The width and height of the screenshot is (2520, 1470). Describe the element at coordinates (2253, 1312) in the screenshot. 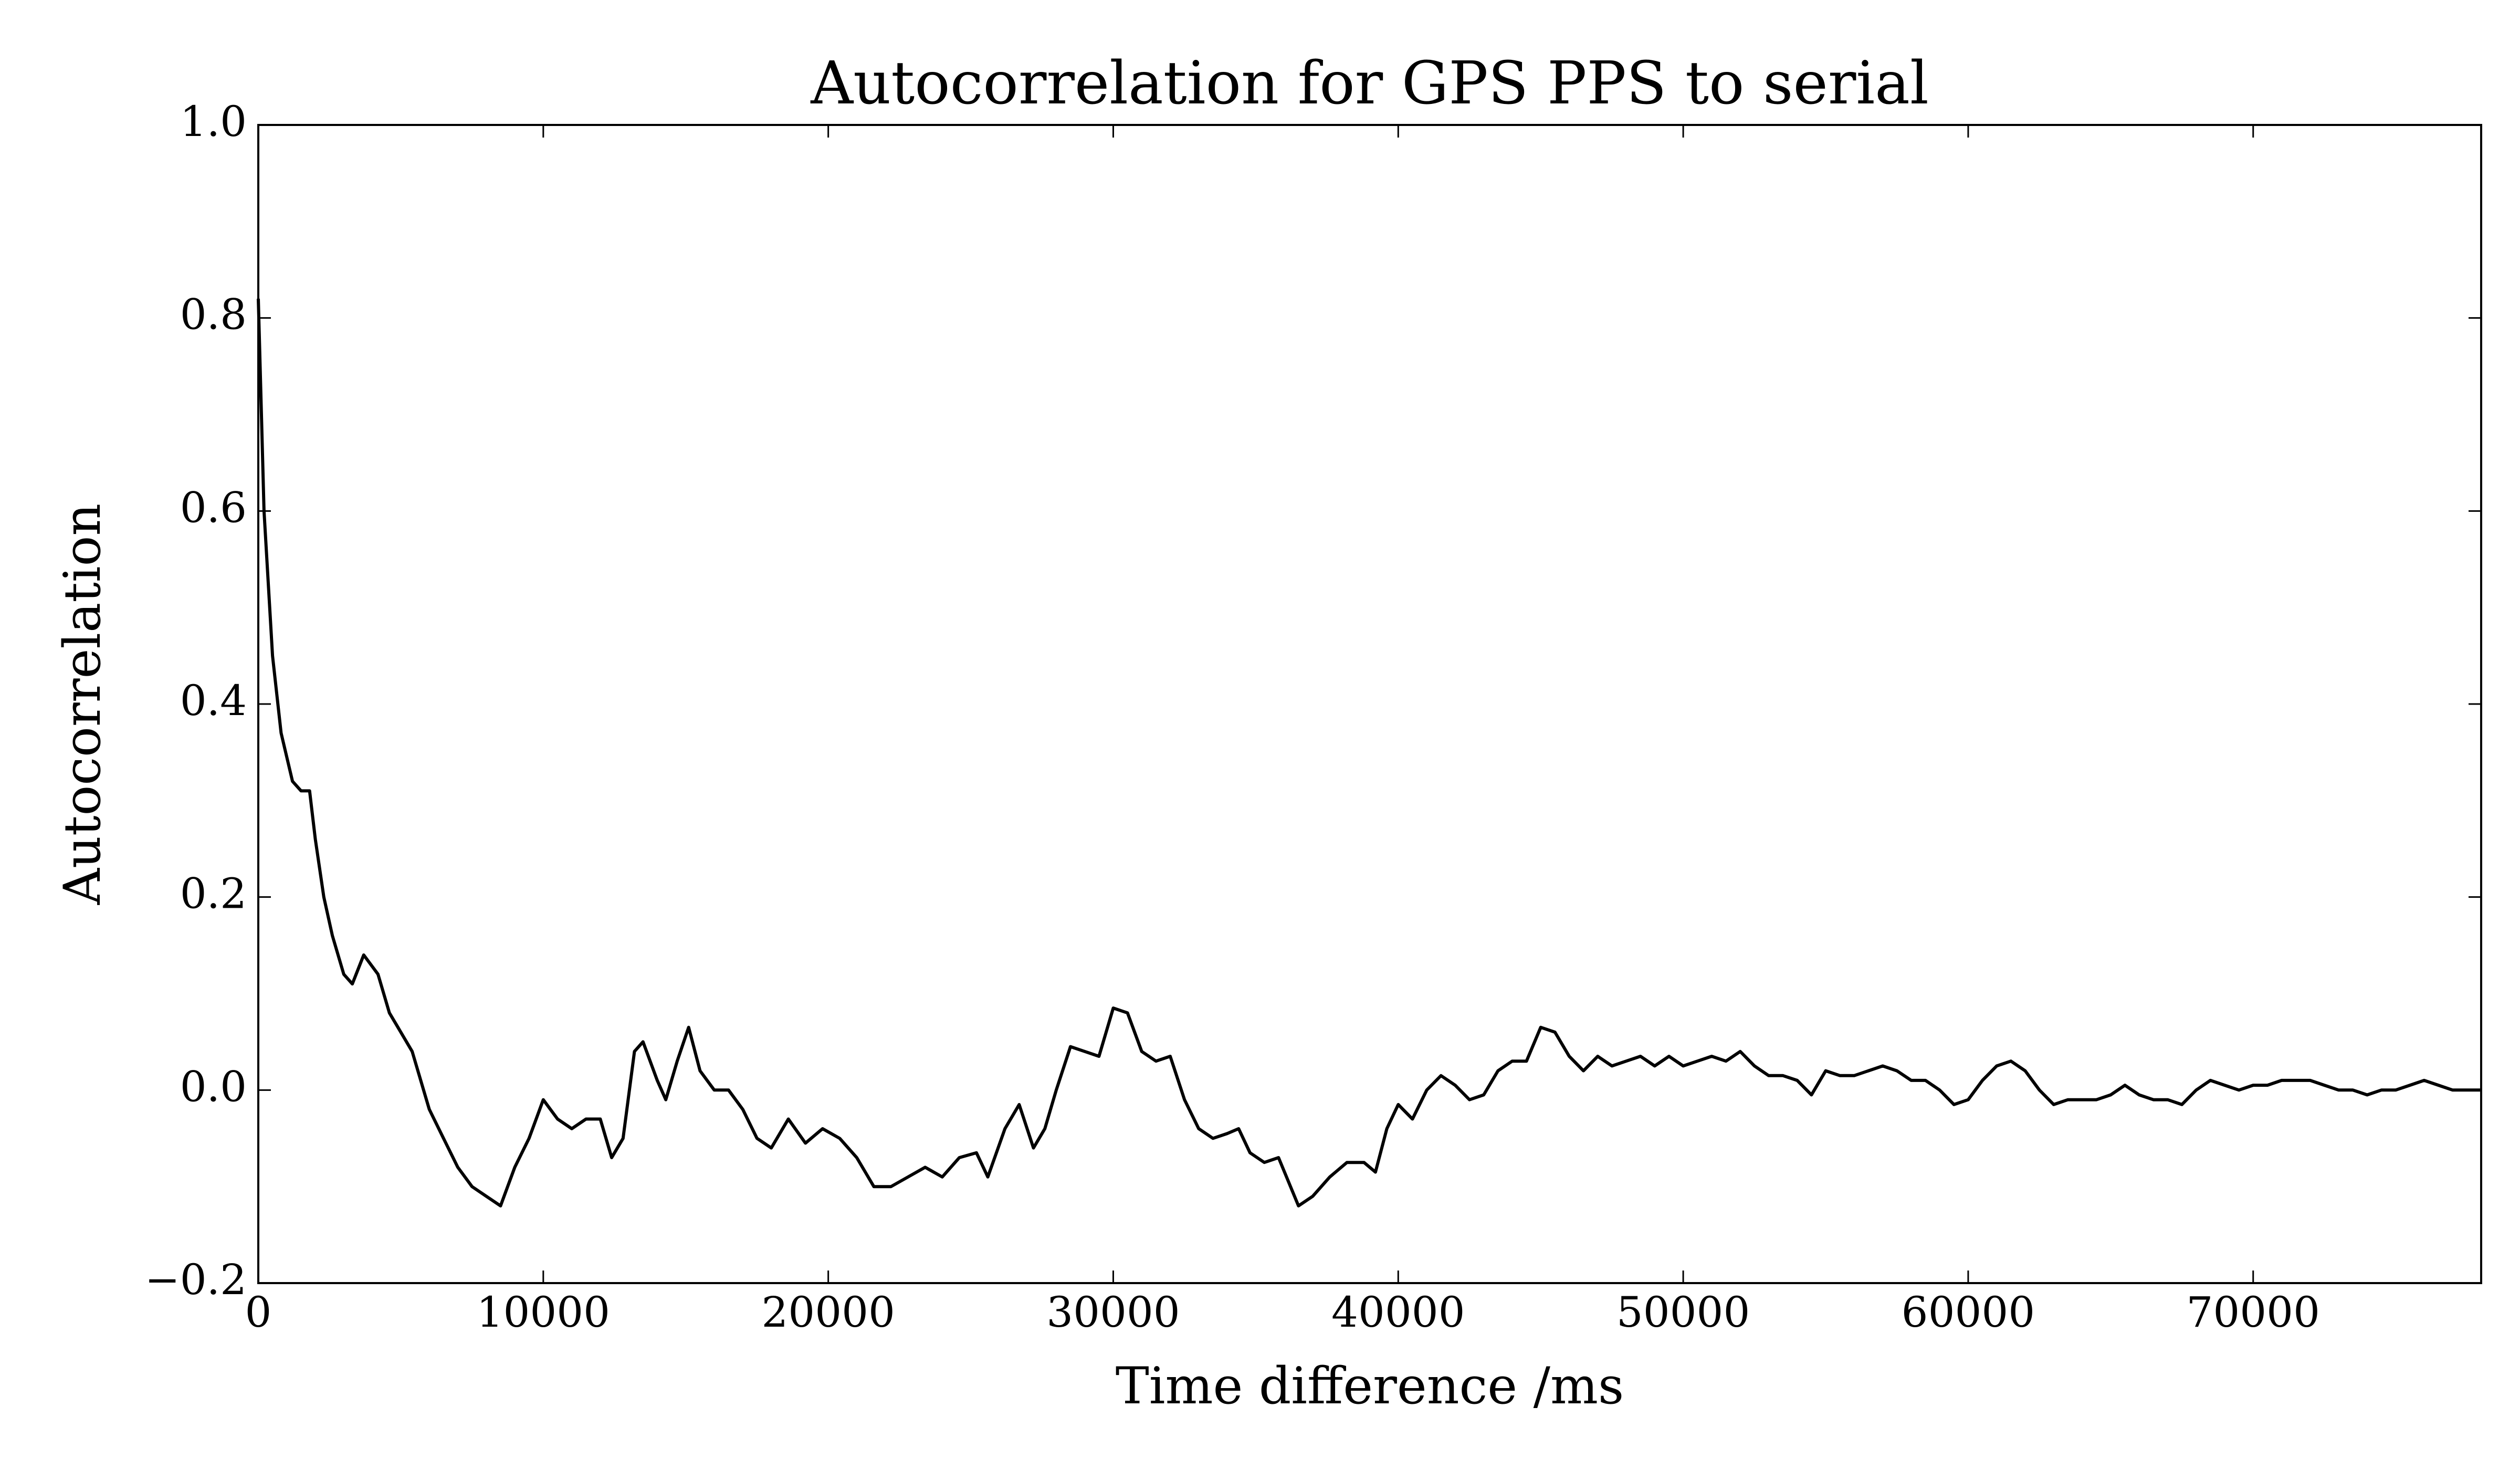

I see `x-tick-label: 70000` at that location.